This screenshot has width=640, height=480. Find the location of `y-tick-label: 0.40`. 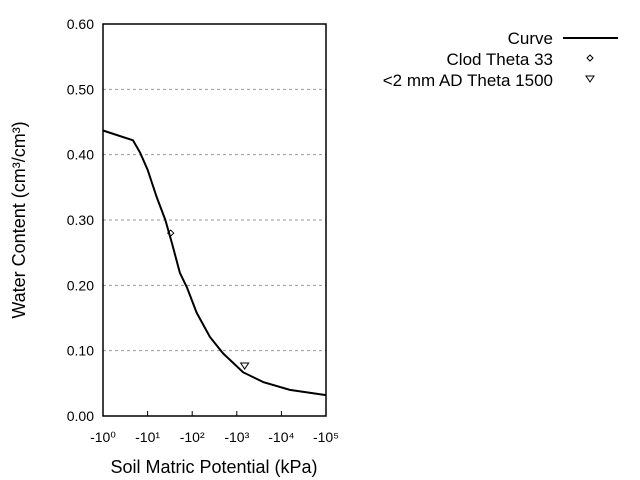

y-tick-label: 0.40 is located at coordinates (80, 155).